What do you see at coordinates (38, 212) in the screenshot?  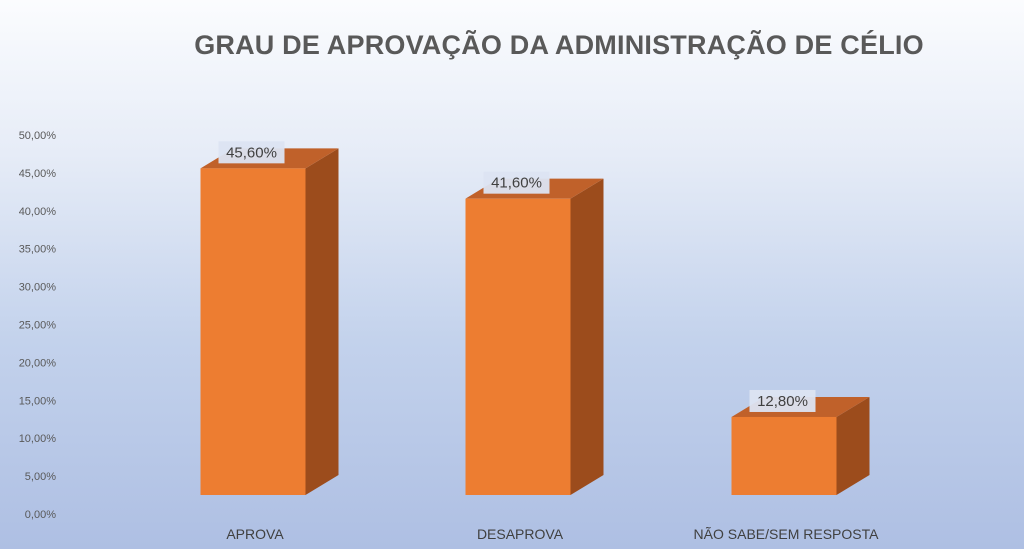 I see `y-tick-label: 40,00%` at bounding box center [38, 212].